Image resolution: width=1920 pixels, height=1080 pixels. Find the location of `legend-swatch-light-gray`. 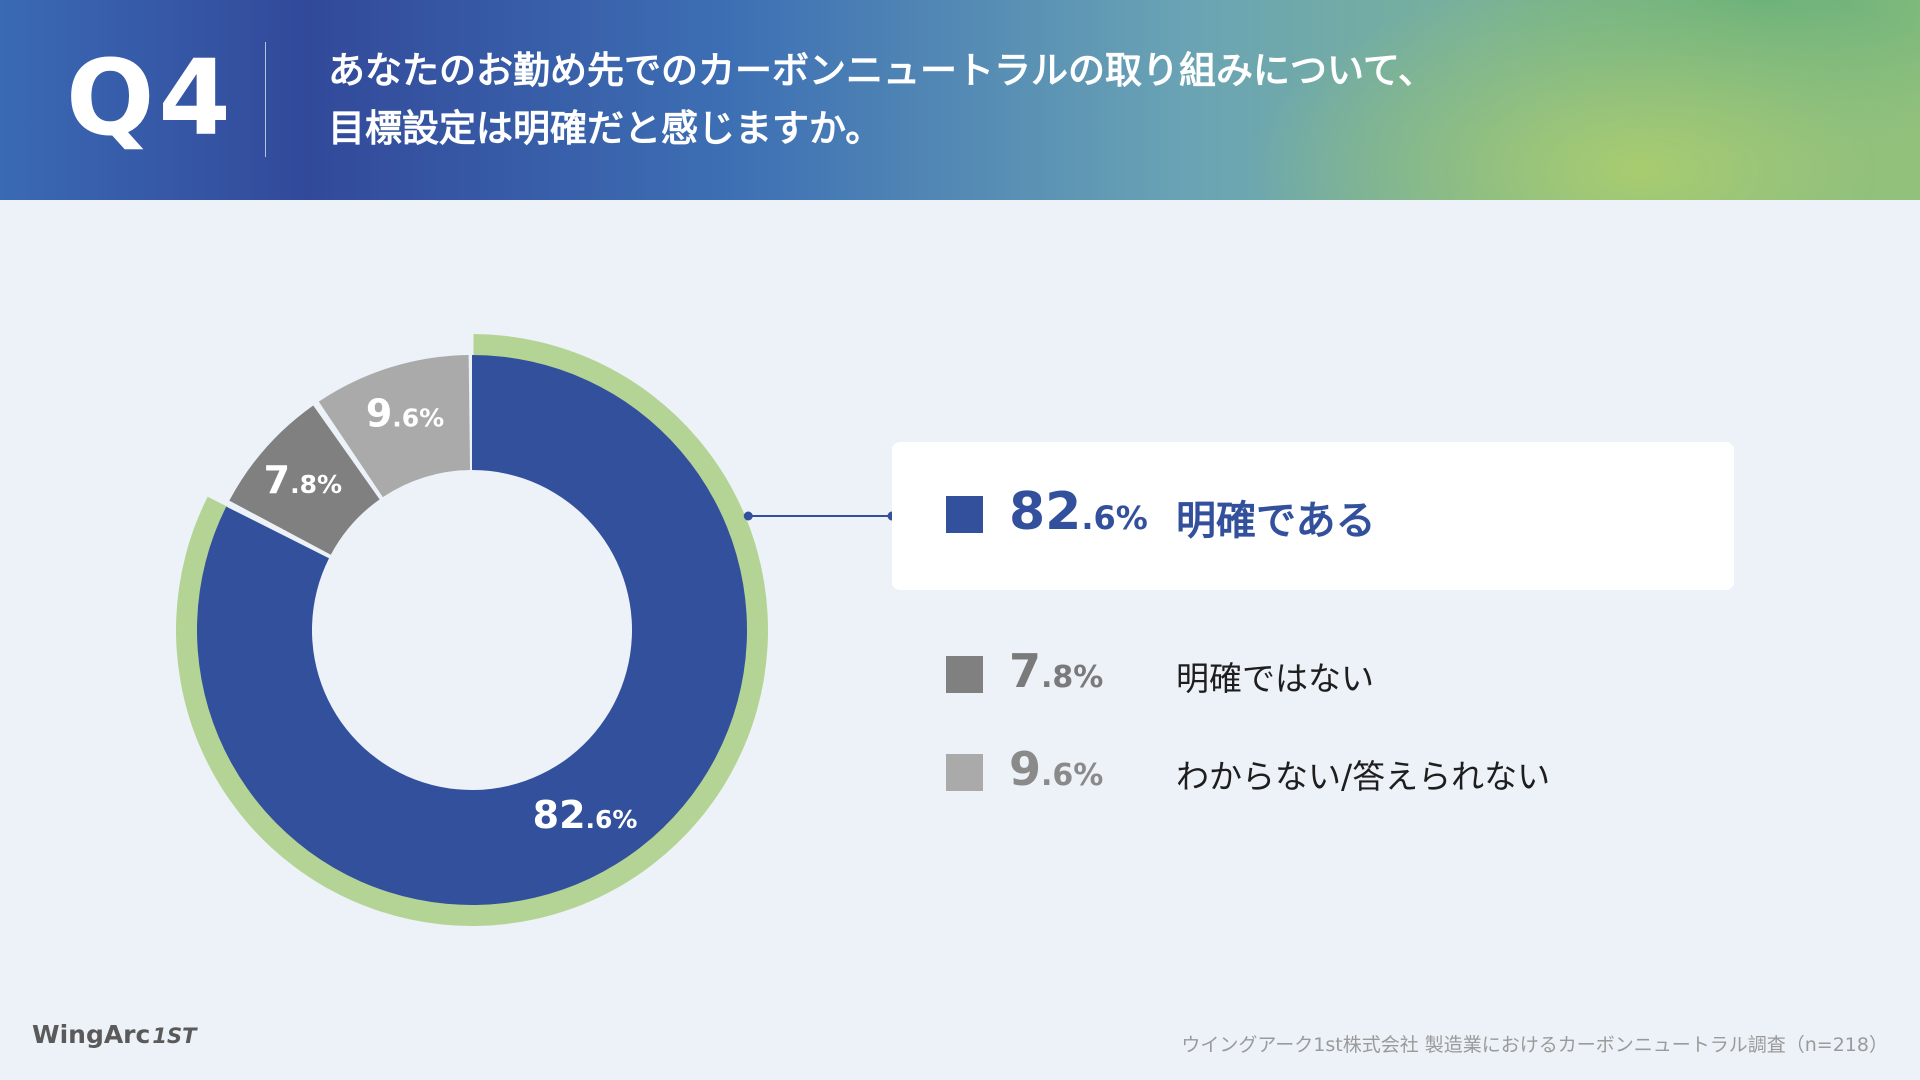

legend-swatch-light-gray is located at coordinates (964, 772).